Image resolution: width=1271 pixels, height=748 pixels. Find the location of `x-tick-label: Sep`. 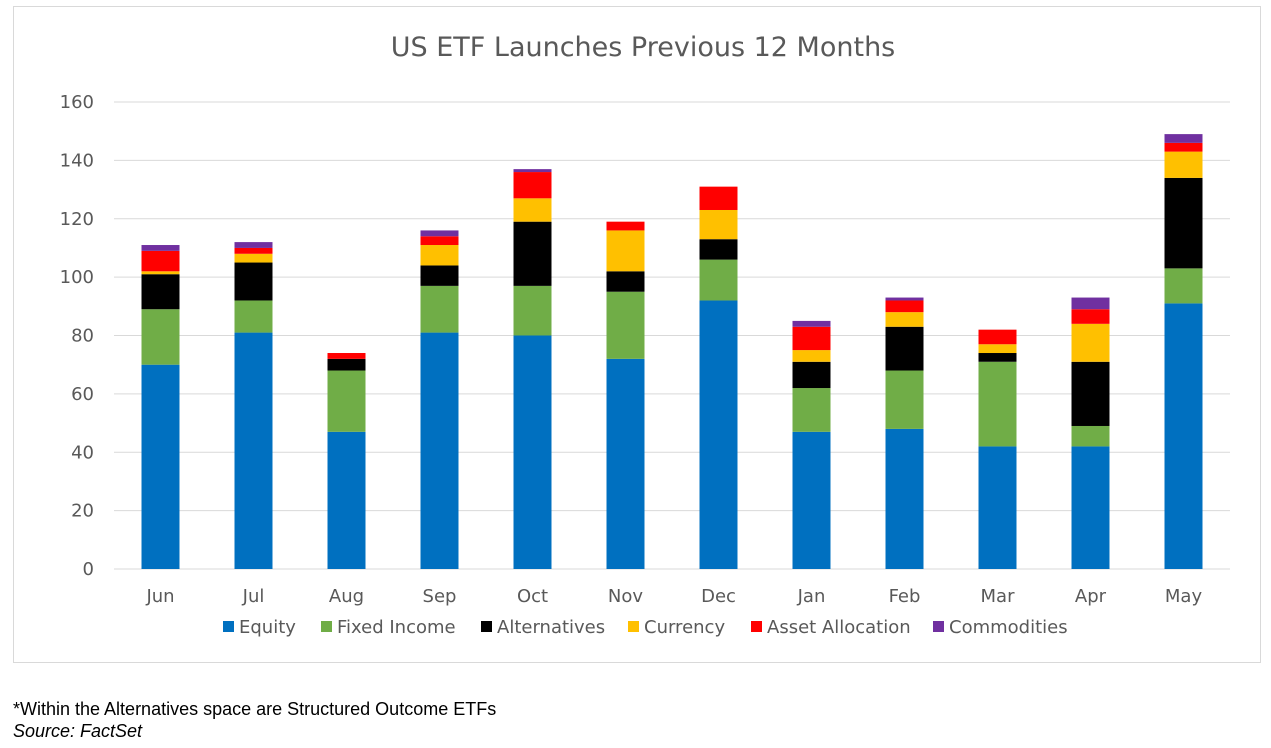

x-tick-label: Sep is located at coordinates (440, 596).